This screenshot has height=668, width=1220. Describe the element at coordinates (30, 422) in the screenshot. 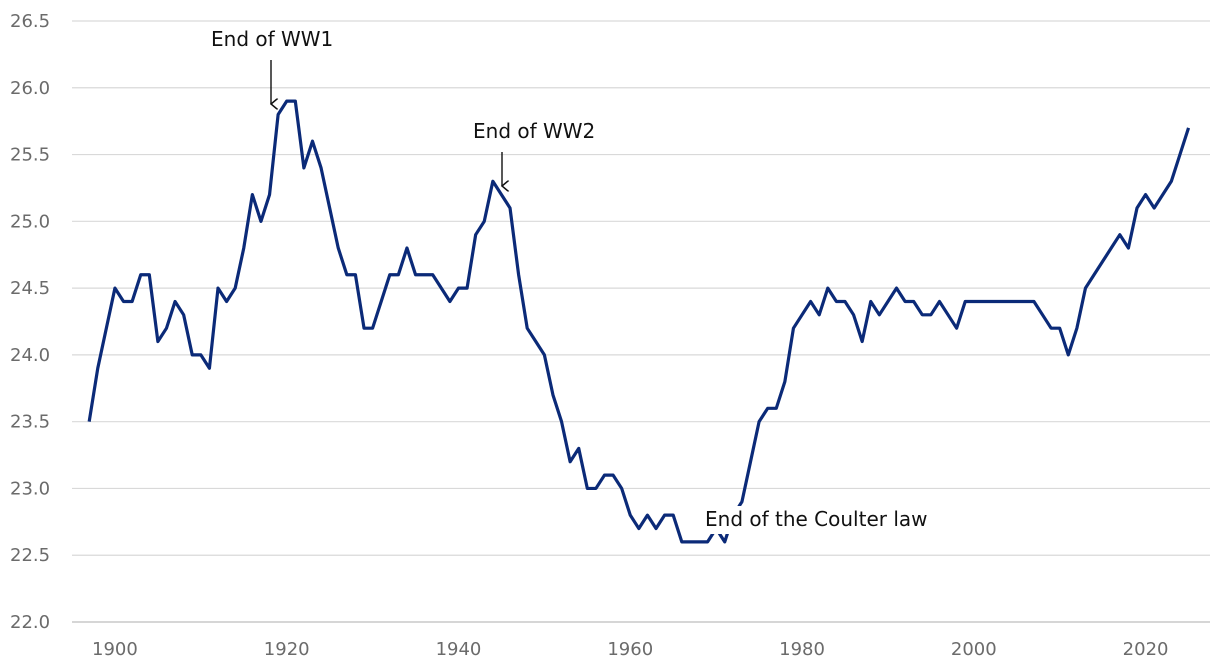

I see `y-tick-label: 23.5` at that location.